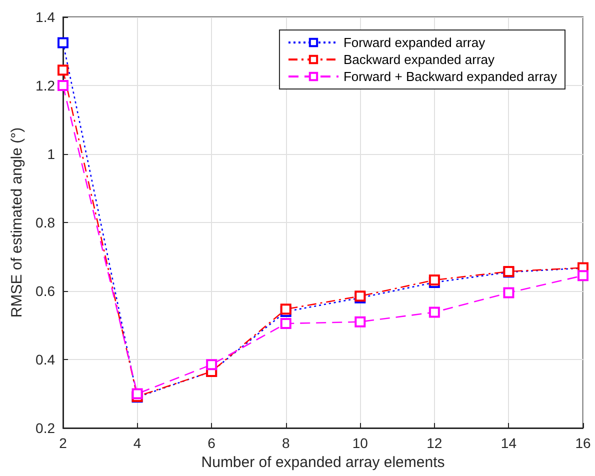 The width and height of the screenshot is (595, 476). What do you see at coordinates (286, 443) in the screenshot?
I see `x-tick-label: 8` at bounding box center [286, 443].